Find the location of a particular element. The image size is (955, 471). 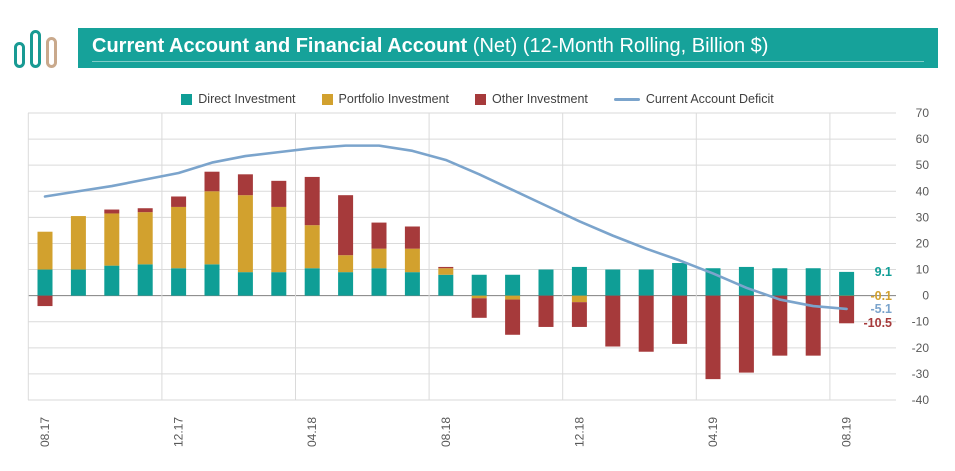

x-axis-label: 04.19 is located at coordinates (713, 432).